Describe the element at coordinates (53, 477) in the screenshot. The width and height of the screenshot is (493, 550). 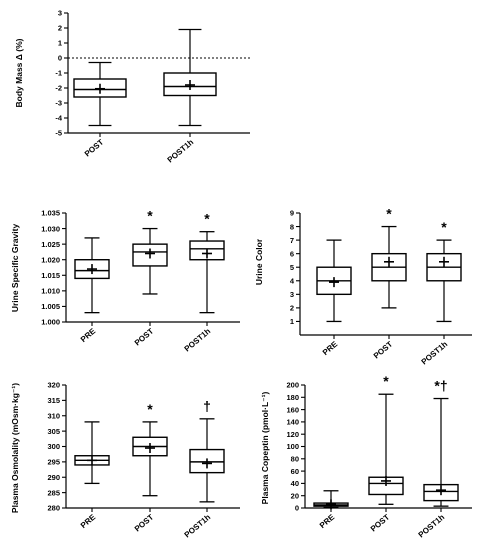
I see `y-tick-label: 290` at that location.